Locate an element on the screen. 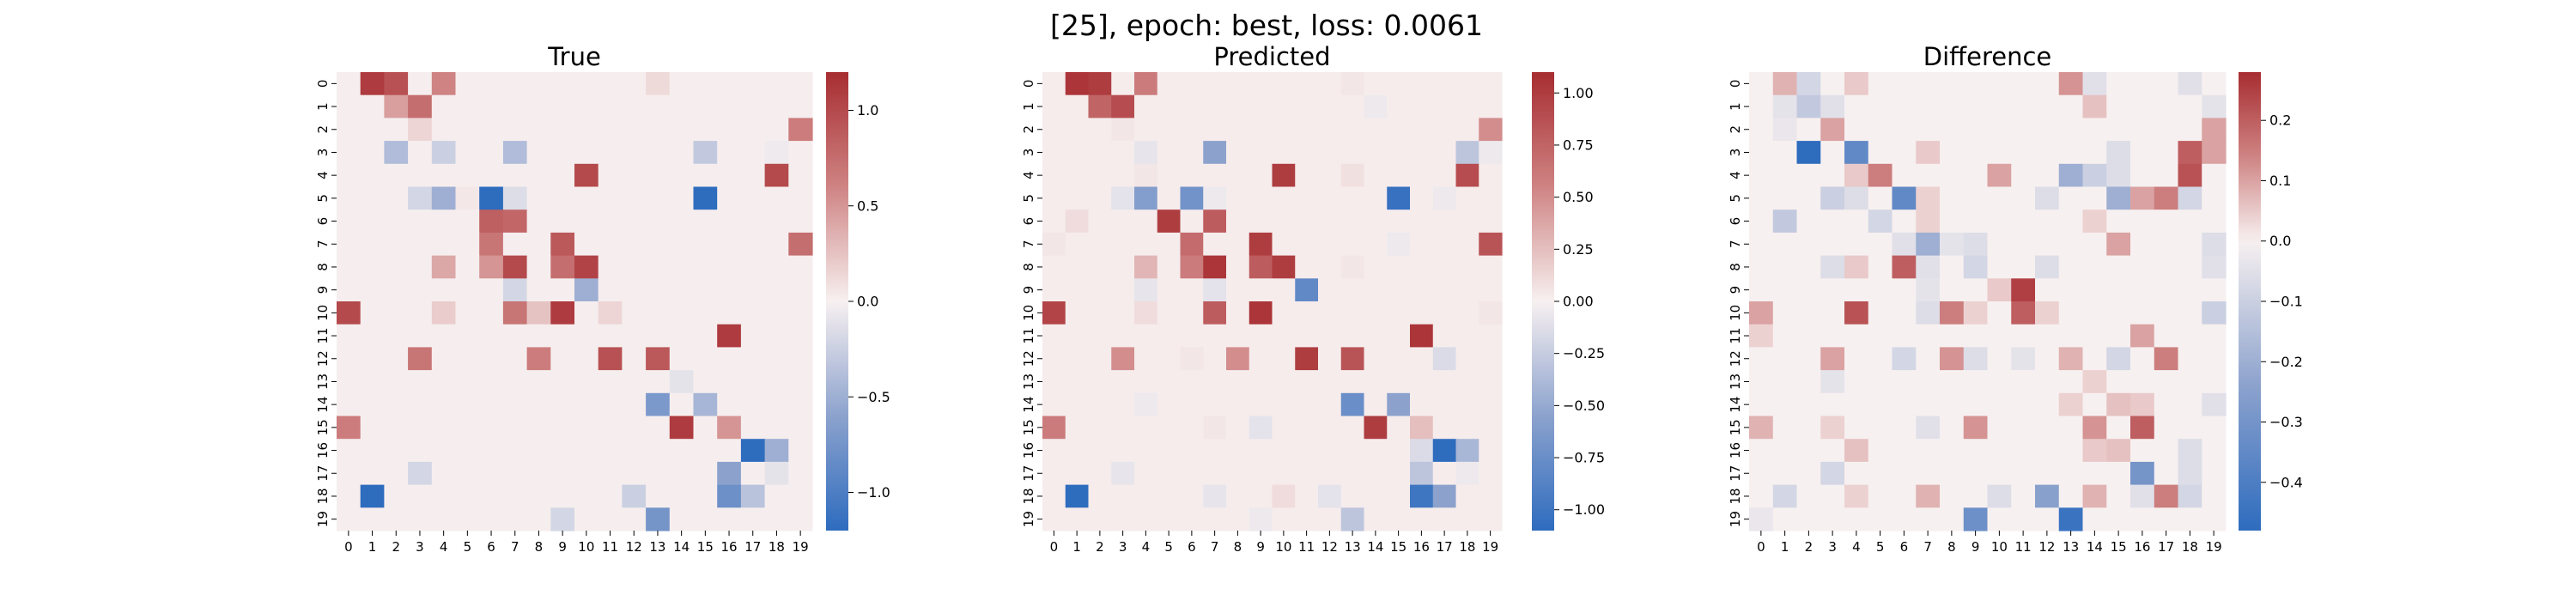  y-tick-label: 10 is located at coordinates (323, 313).